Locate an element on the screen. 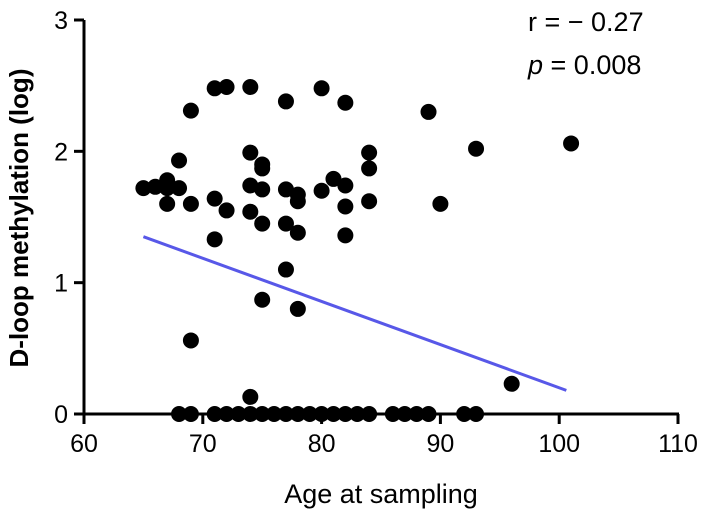 This screenshot has height=517, width=710. p-value-text: = 0.008 is located at coordinates (592, 65).